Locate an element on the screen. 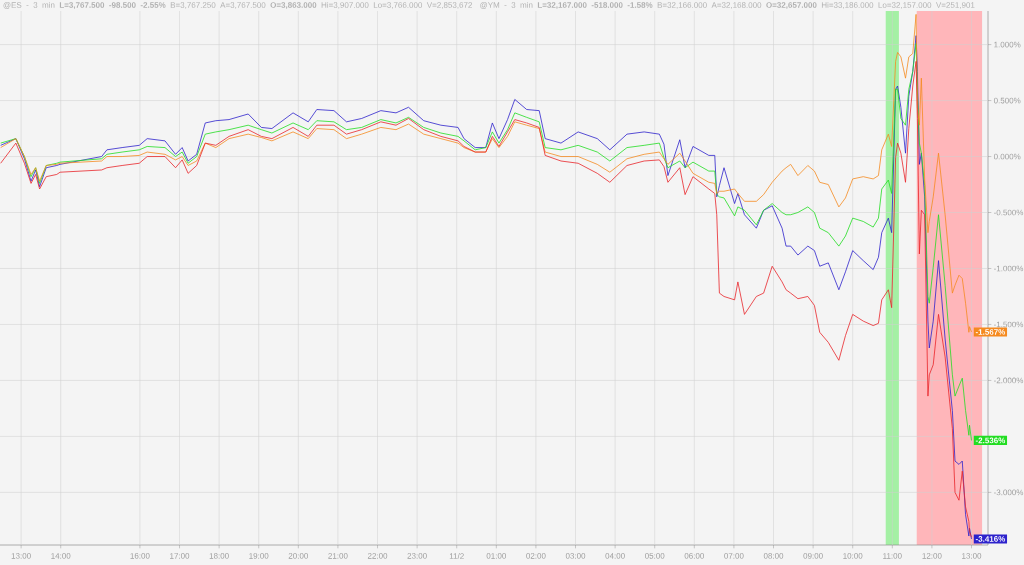  x-tick-label: 20:00 is located at coordinates (298, 556).